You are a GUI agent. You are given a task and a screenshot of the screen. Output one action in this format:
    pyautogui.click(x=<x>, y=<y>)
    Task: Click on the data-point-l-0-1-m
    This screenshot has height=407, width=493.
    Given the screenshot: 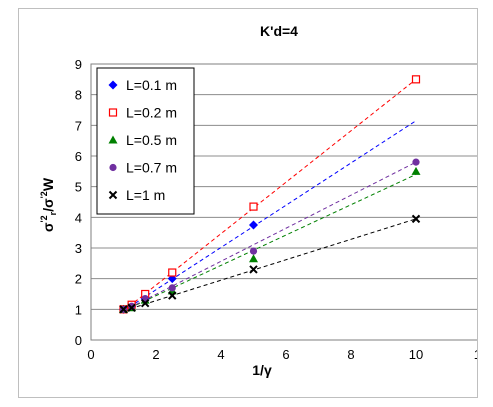 What is the action you would take?
    pyautogui.click(x=253, y=225)
    